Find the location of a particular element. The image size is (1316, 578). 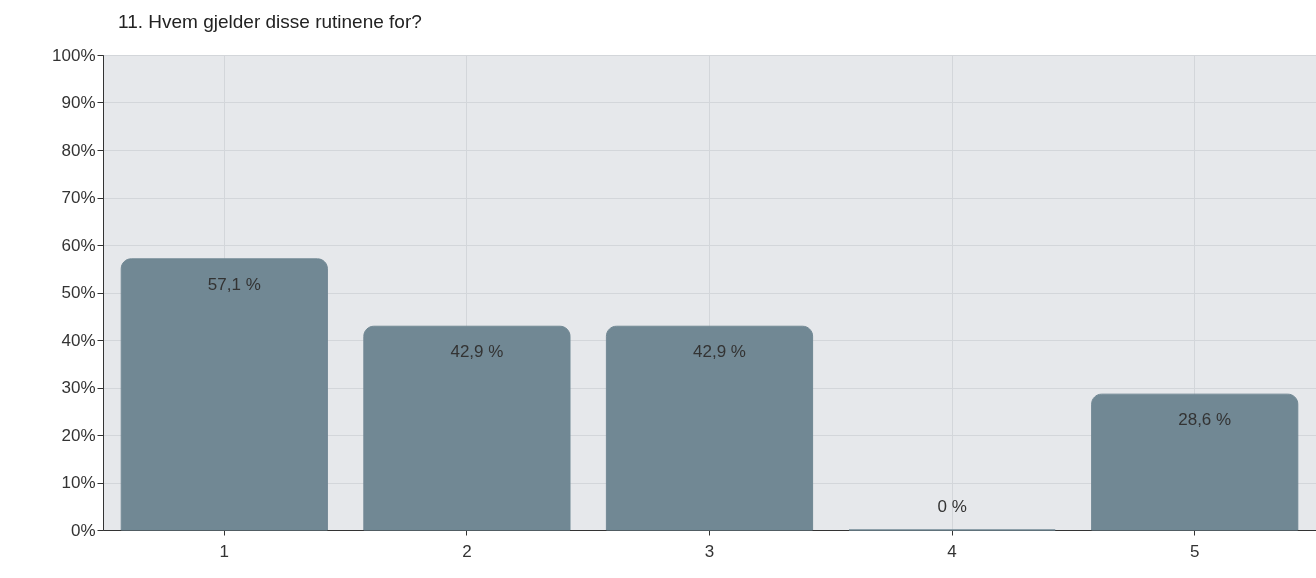

y-tick-label: 100% is located at coordinates (74, 55).